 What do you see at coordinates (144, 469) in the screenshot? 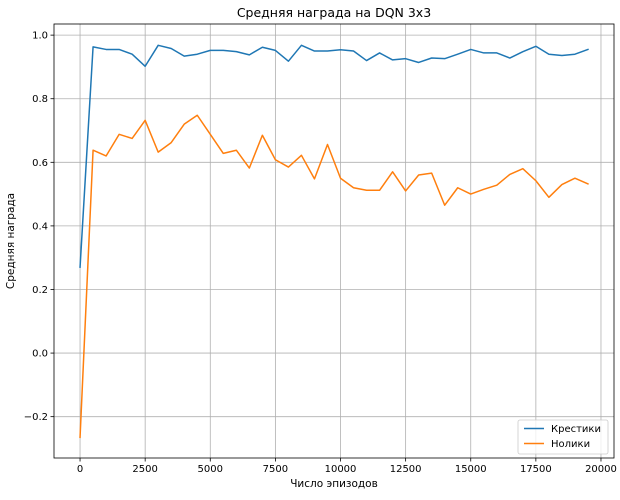
I see `x-tick-label: 2500` at bounding box center [144, 469].